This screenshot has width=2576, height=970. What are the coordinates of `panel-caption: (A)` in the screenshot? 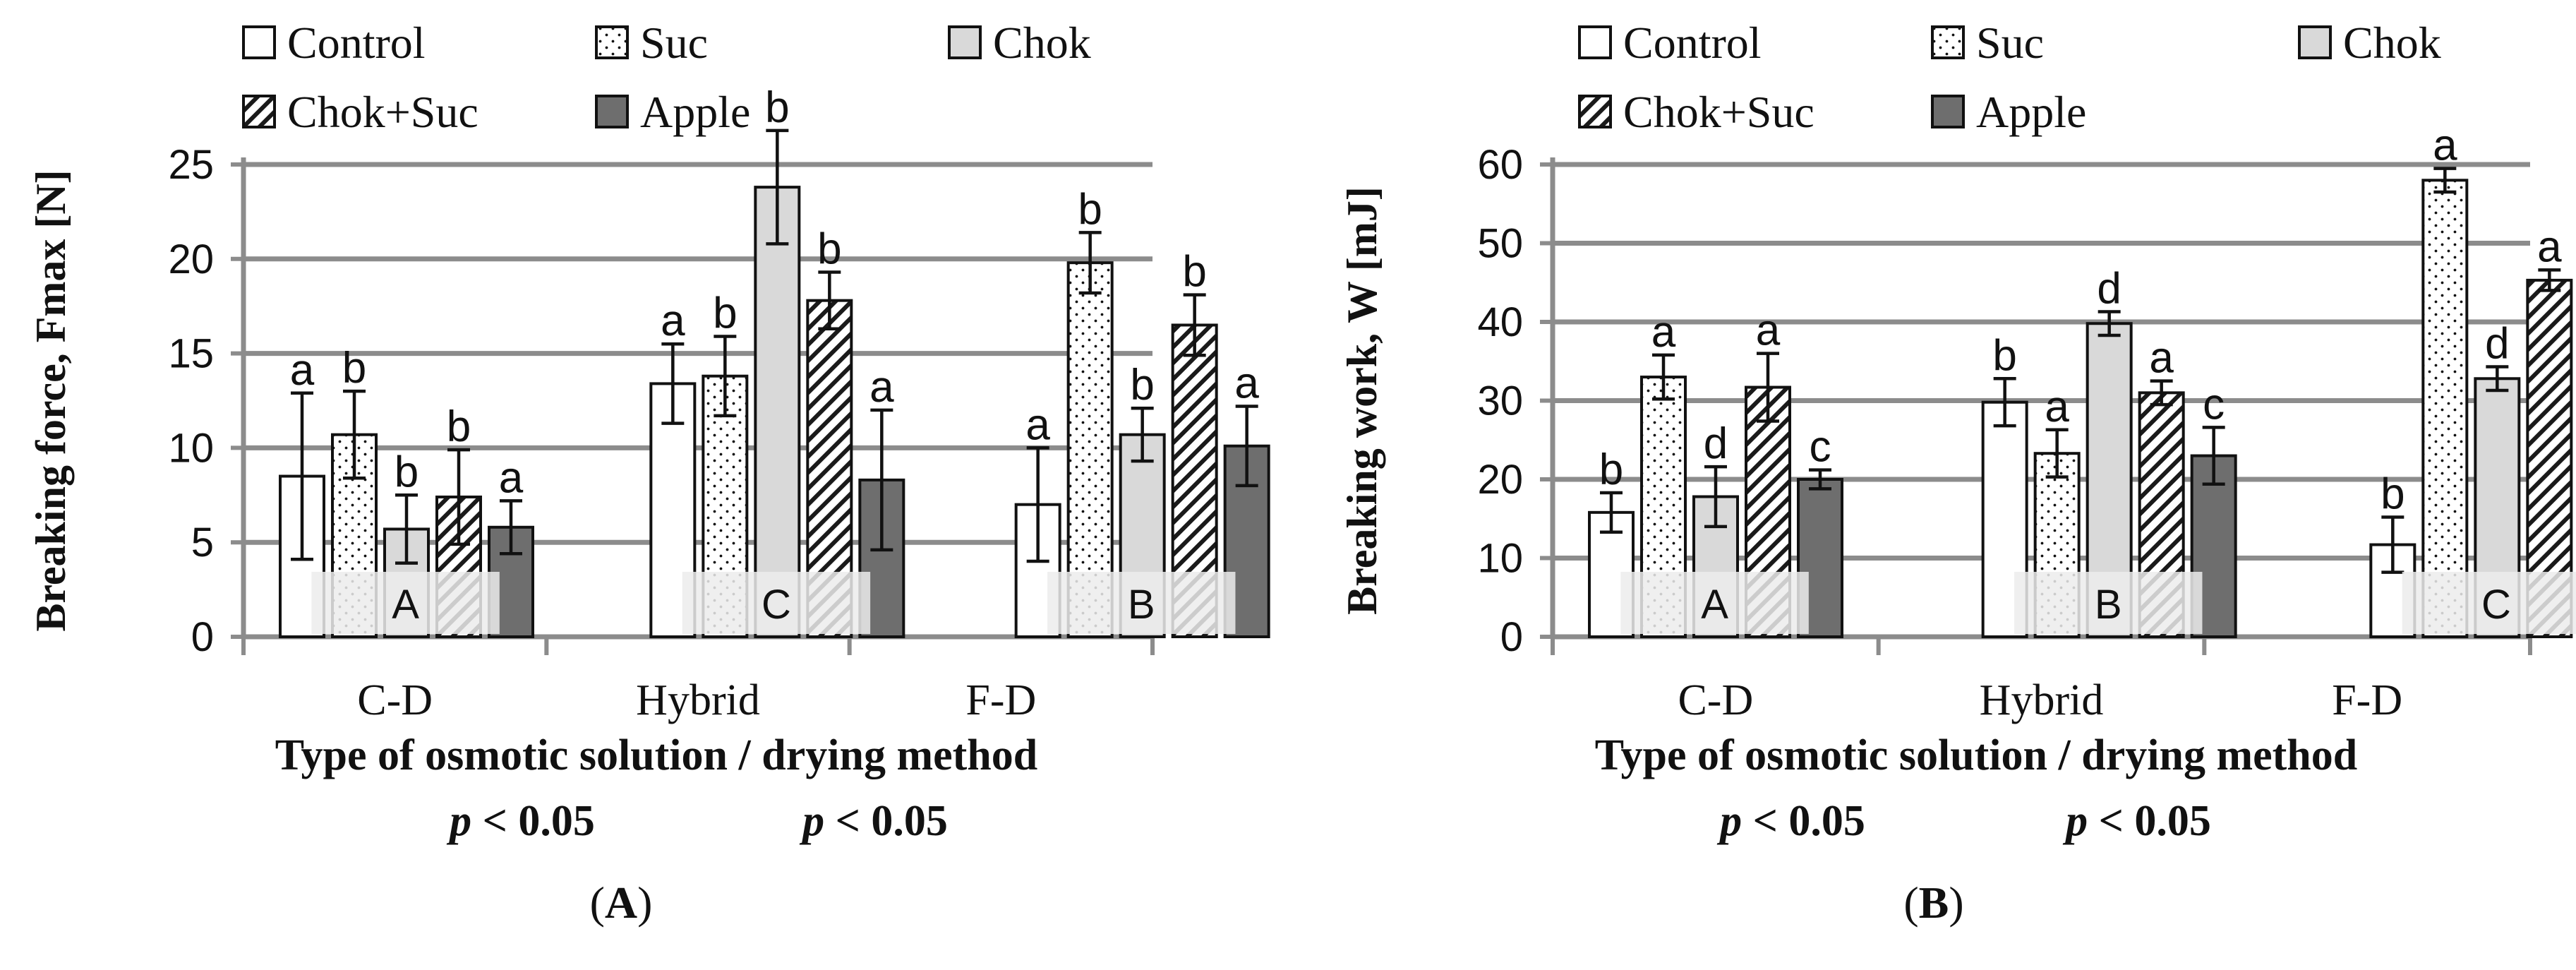 It's located at (621, 903).